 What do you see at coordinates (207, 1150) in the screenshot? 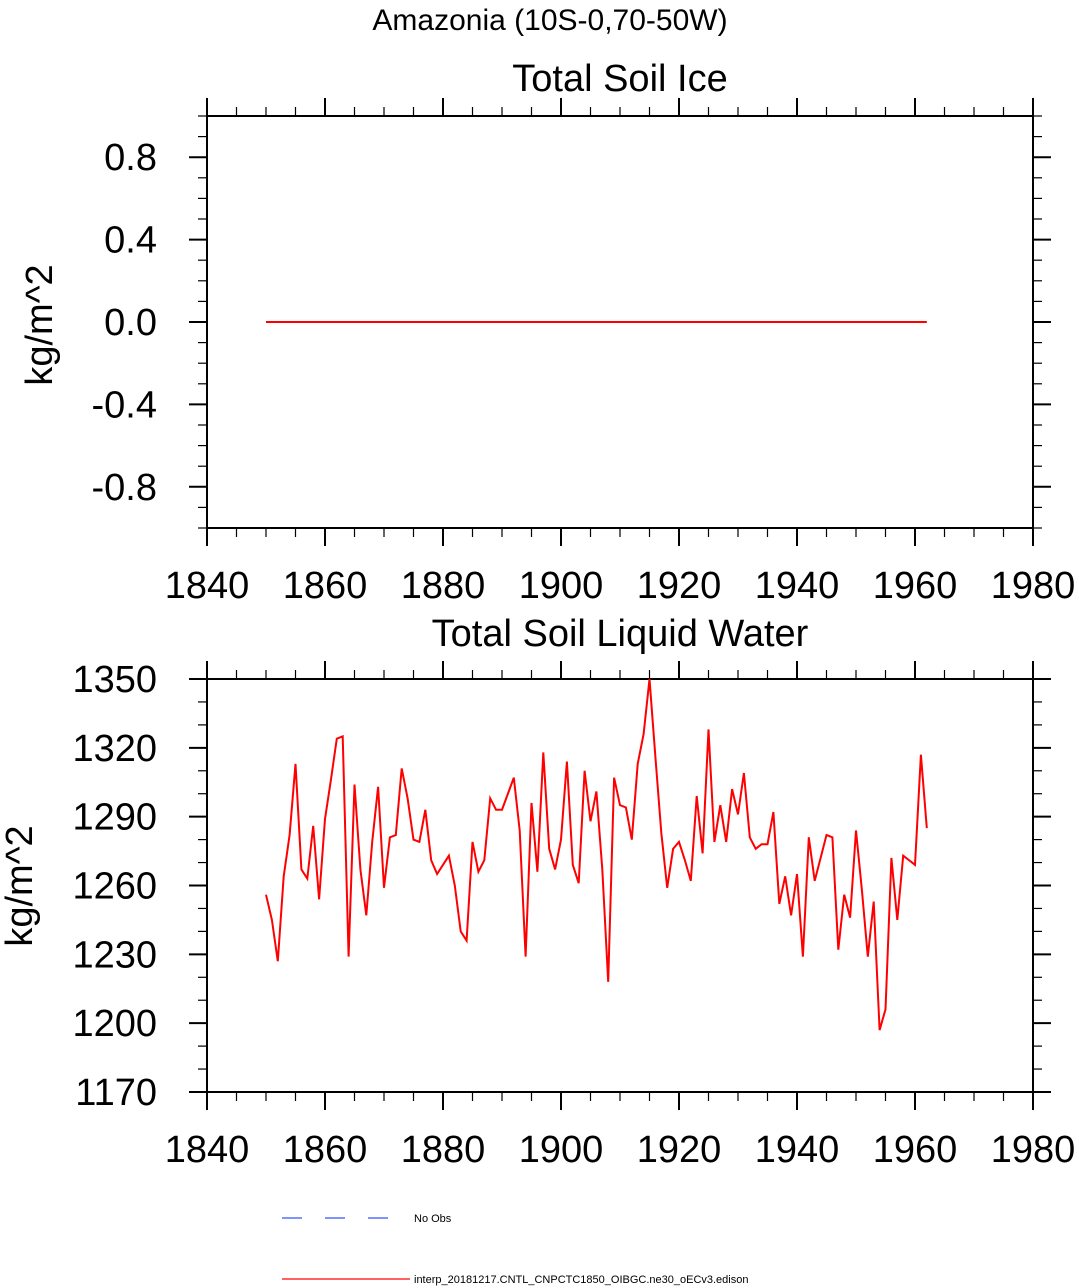
I see `soil-liquid-x-tick-label: 1840` at bounding box center [207, 1150].